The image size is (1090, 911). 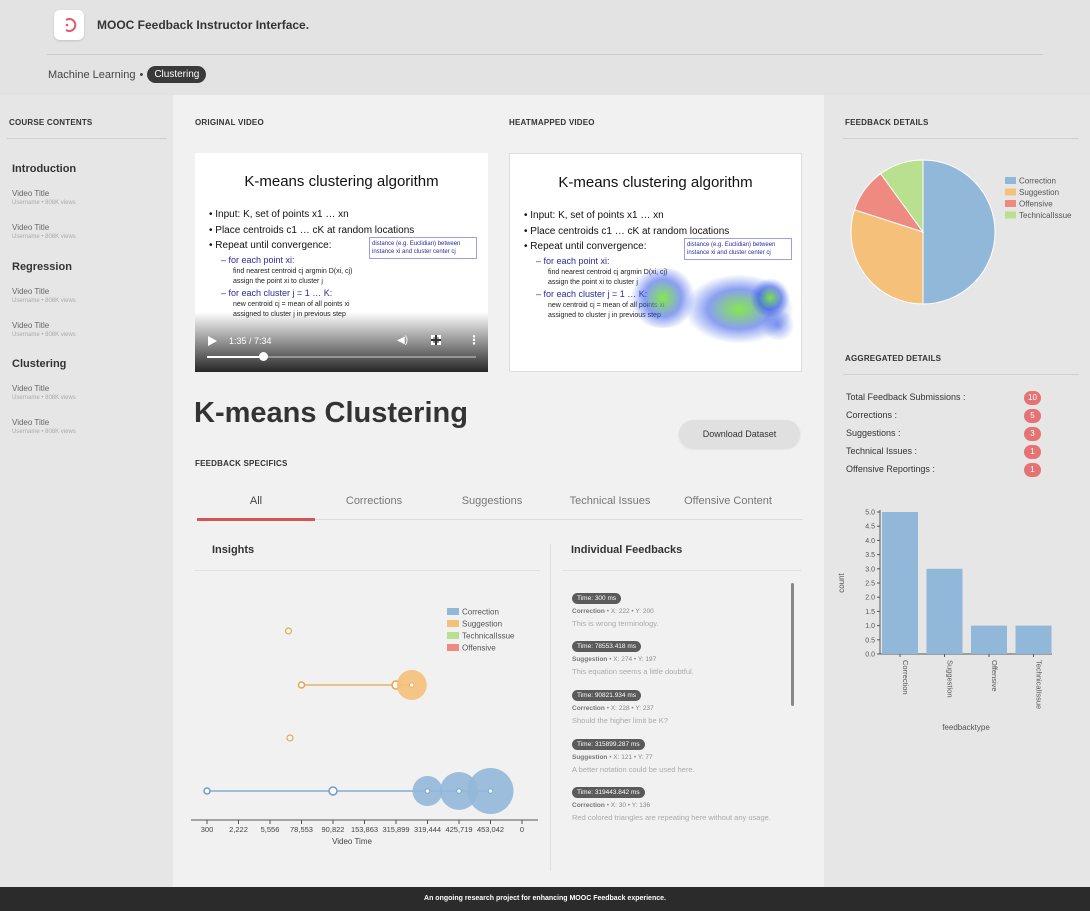 I want to click on feedback-meta: Suggestion • X: 121 • Y: 77, so click(x=682, y=757).